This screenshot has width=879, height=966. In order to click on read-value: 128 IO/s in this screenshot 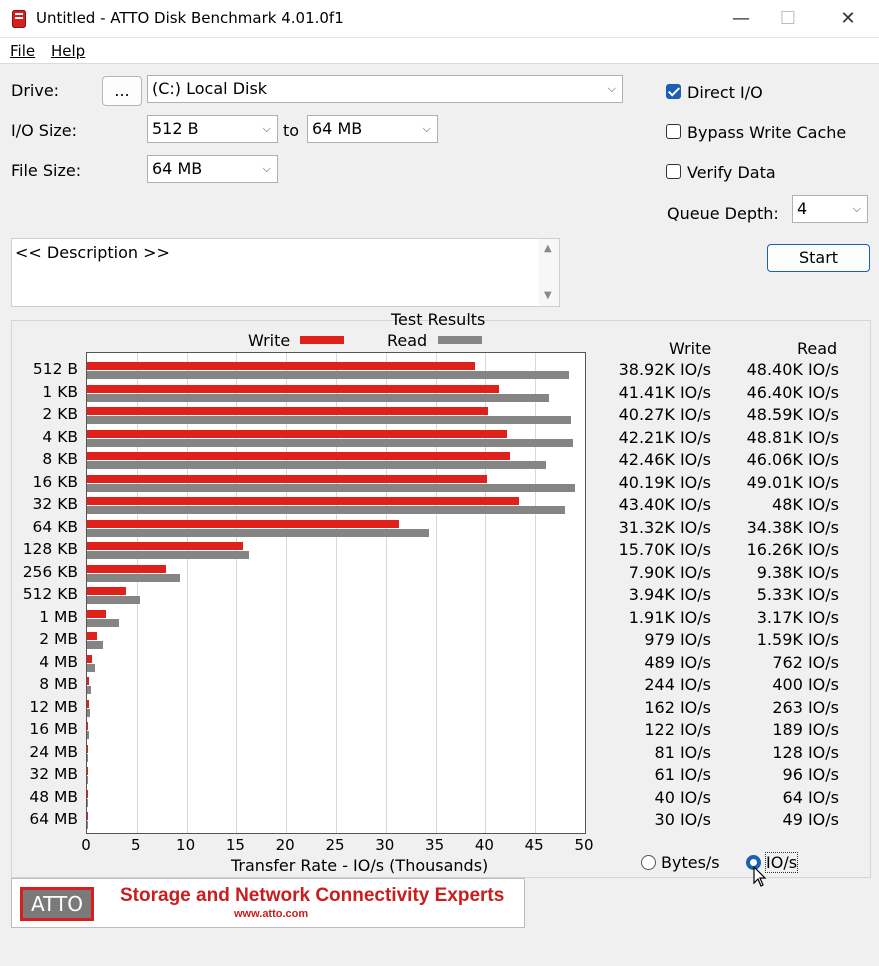, I will do `click(805, 752)`.